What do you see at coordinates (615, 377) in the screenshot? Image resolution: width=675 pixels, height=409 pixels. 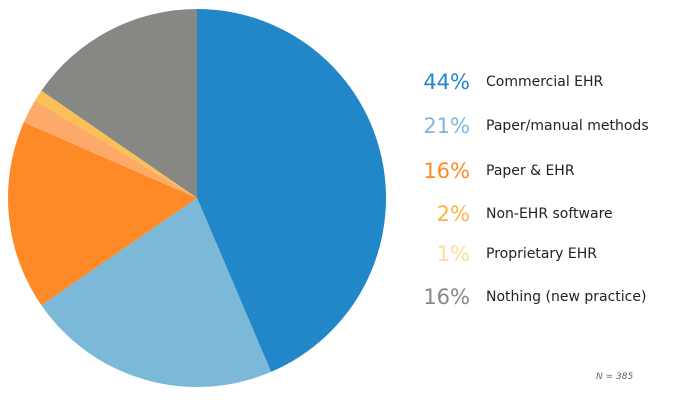 I see `sample-size-note: N = 385` at bounding box center [615, 377].